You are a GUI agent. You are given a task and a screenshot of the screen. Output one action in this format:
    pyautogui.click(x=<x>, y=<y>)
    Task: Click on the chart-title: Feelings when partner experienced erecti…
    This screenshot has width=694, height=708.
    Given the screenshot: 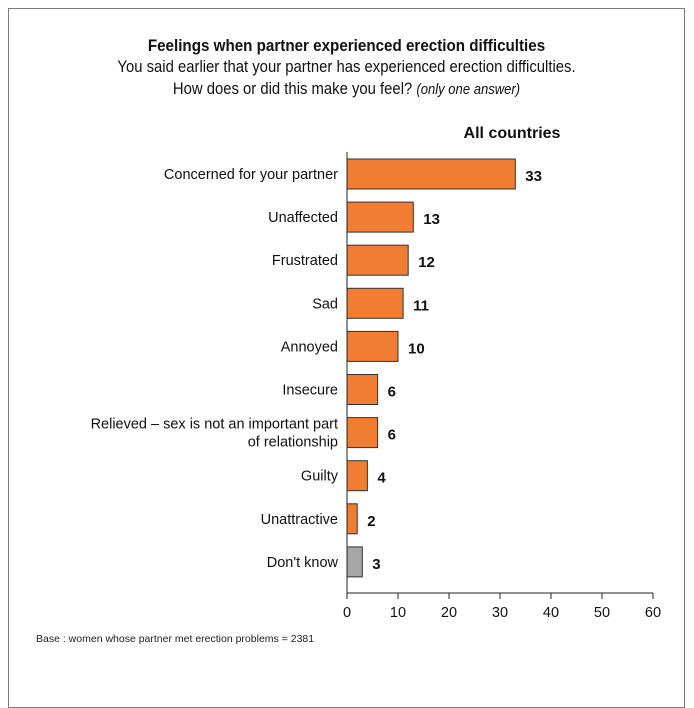 What is the action you would take?
    pyautogui.click(x=346, y=46)
    